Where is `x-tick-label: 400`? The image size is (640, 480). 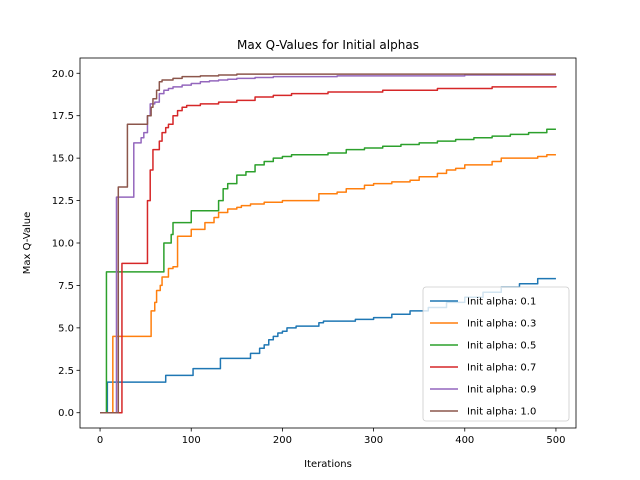 x-tick-label: 400 is located at coordinates (464, 440).